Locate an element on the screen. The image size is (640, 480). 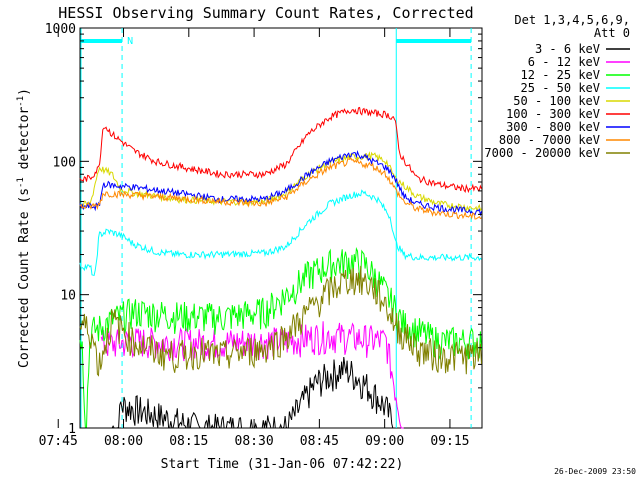
y-axis-label-part-3: ) is located at coordinates (24, 92).